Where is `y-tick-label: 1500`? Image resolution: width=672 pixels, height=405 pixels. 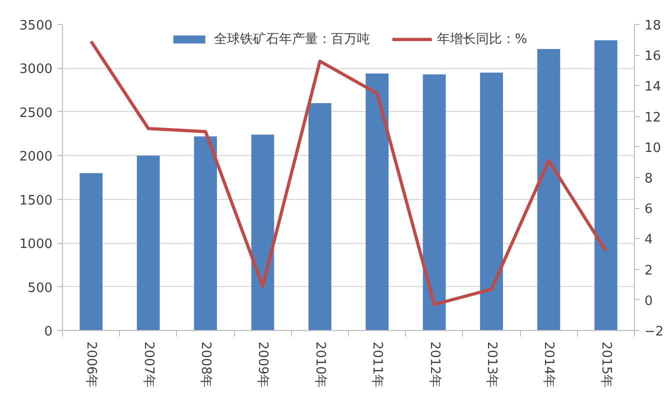 y-tick-label: 1500 is located at coordinates (36, 200).